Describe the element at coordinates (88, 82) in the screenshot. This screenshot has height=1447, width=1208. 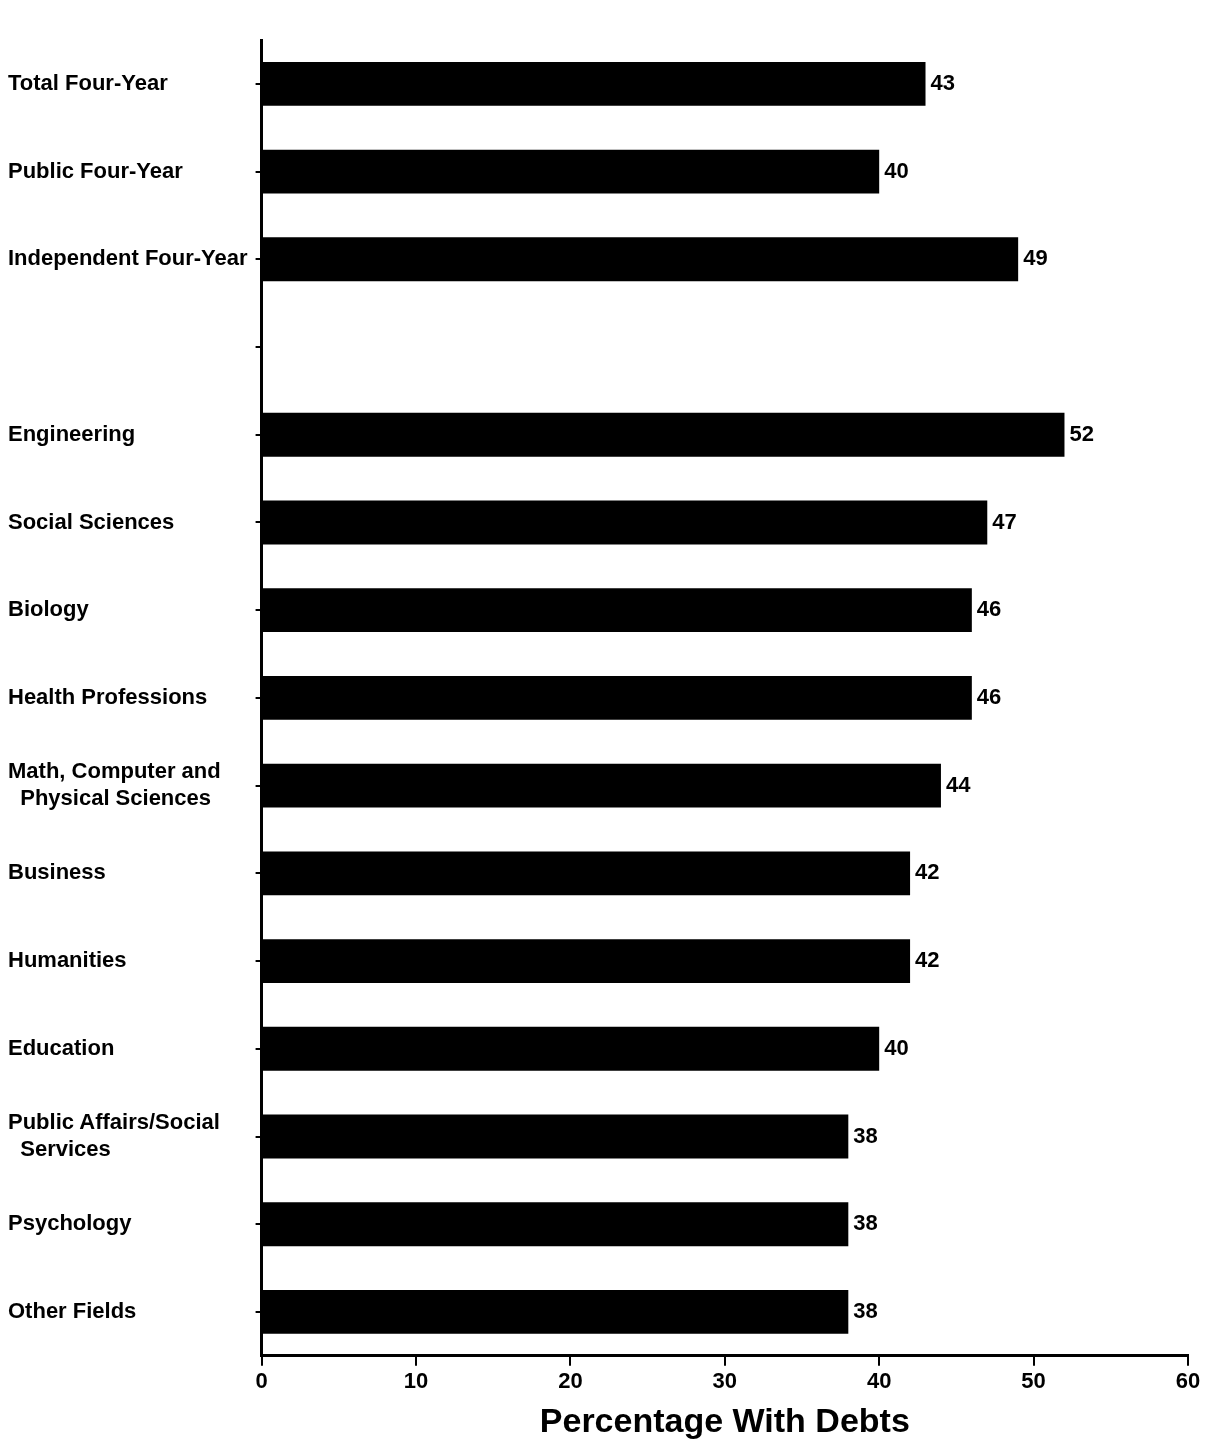
I see `y-tick-label: Total Four-Year` at that location.